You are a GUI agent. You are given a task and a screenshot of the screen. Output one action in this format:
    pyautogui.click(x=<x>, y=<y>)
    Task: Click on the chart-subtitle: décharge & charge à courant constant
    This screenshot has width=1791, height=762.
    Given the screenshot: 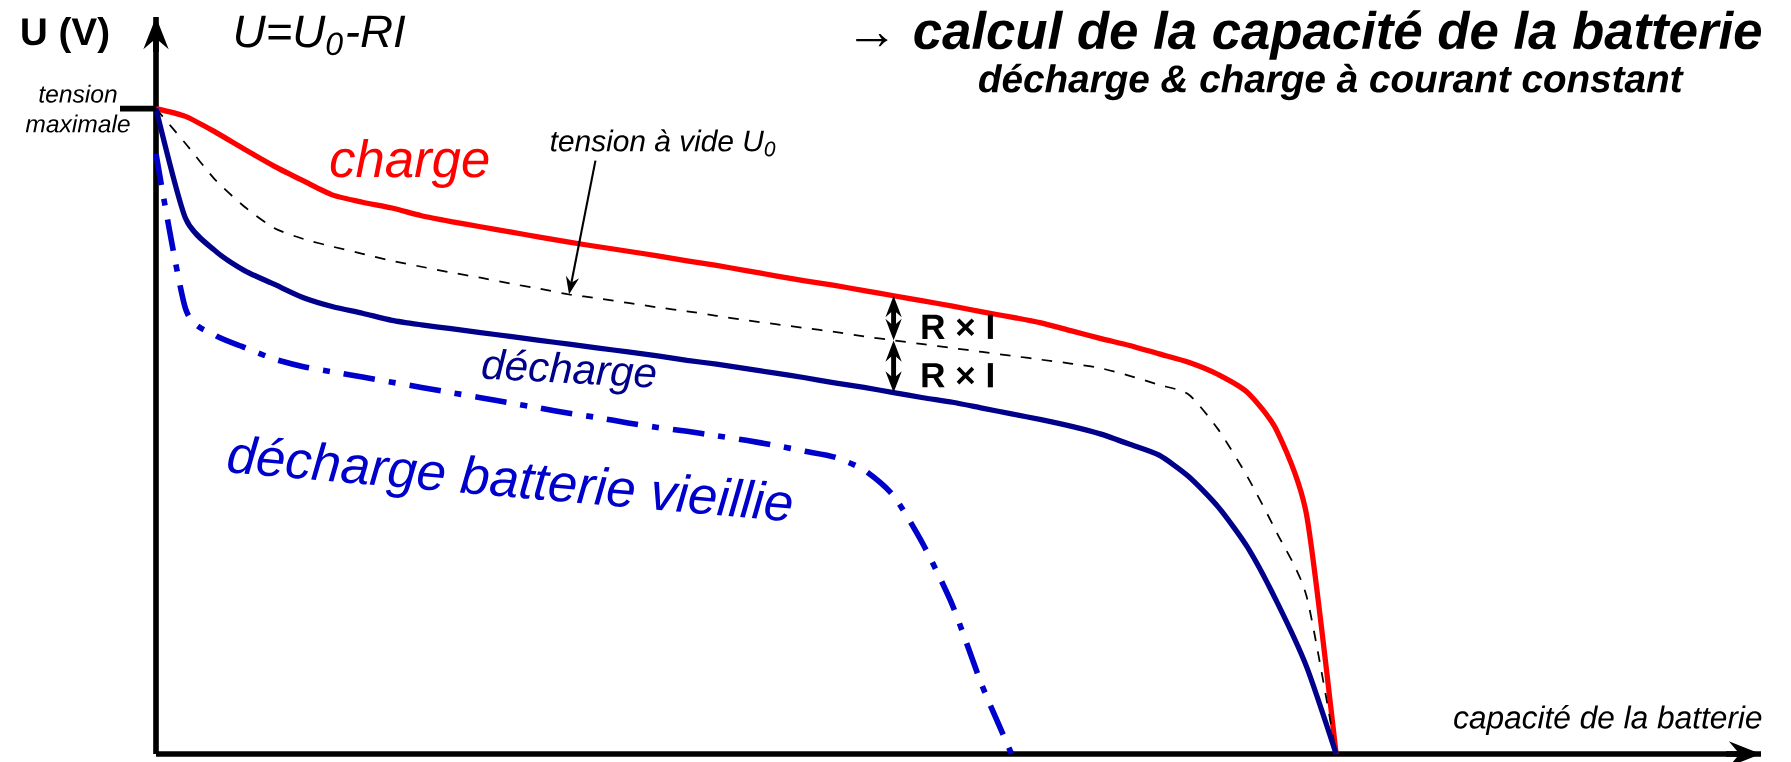 What is the action you would take?
    pyautogui.click(x=1331, y=82)
    